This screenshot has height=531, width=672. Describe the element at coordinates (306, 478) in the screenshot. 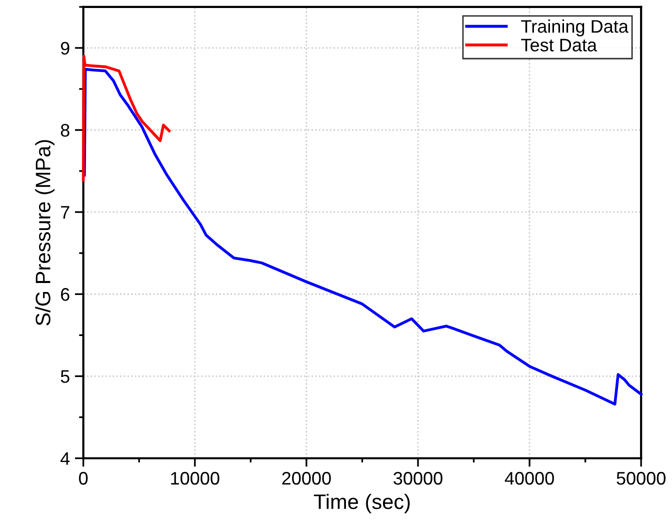

I see `x-tick-label: 20000` at that location.